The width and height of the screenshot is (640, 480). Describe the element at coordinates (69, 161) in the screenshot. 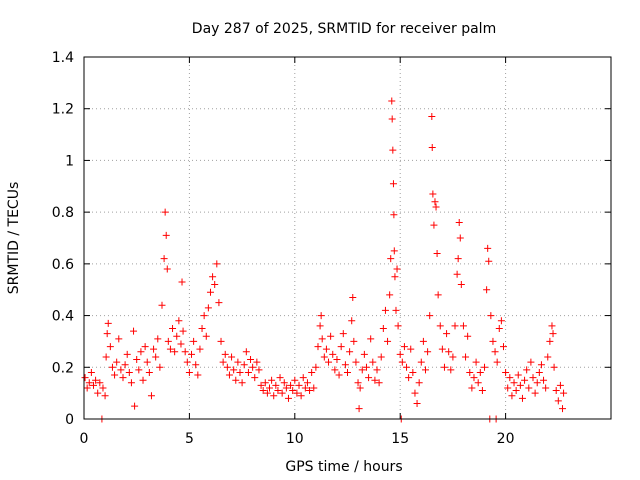

I see `y-tick-label: 1` at that location.